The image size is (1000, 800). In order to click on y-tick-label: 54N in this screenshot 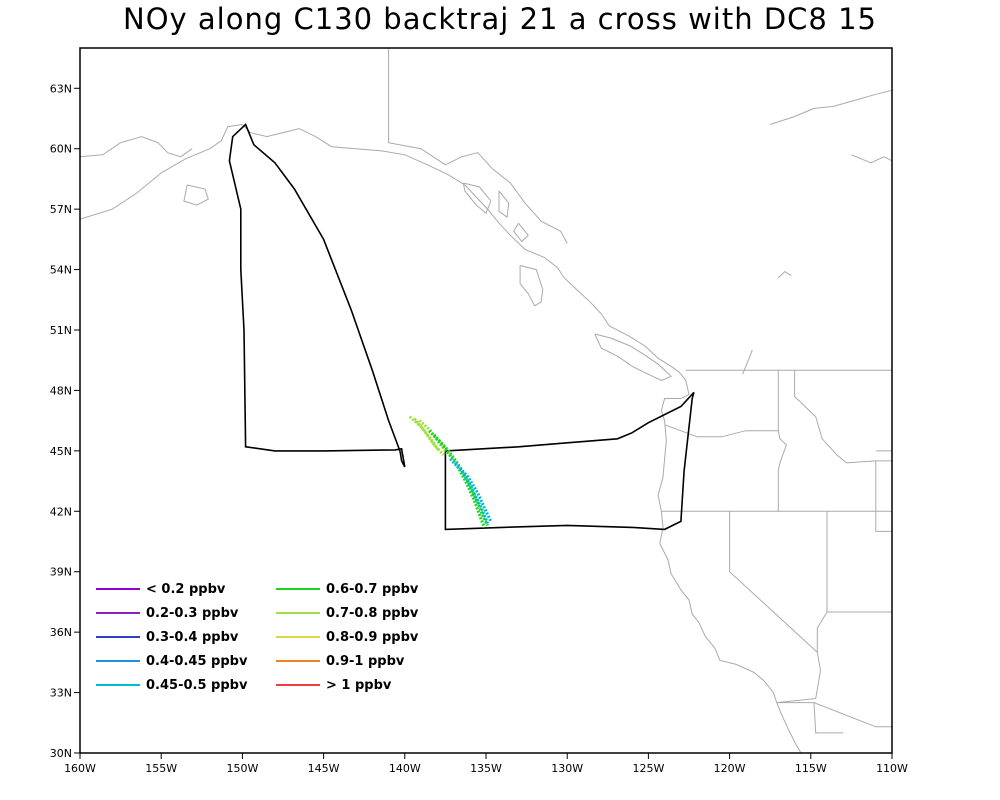, I will do `click(61, 270)`.